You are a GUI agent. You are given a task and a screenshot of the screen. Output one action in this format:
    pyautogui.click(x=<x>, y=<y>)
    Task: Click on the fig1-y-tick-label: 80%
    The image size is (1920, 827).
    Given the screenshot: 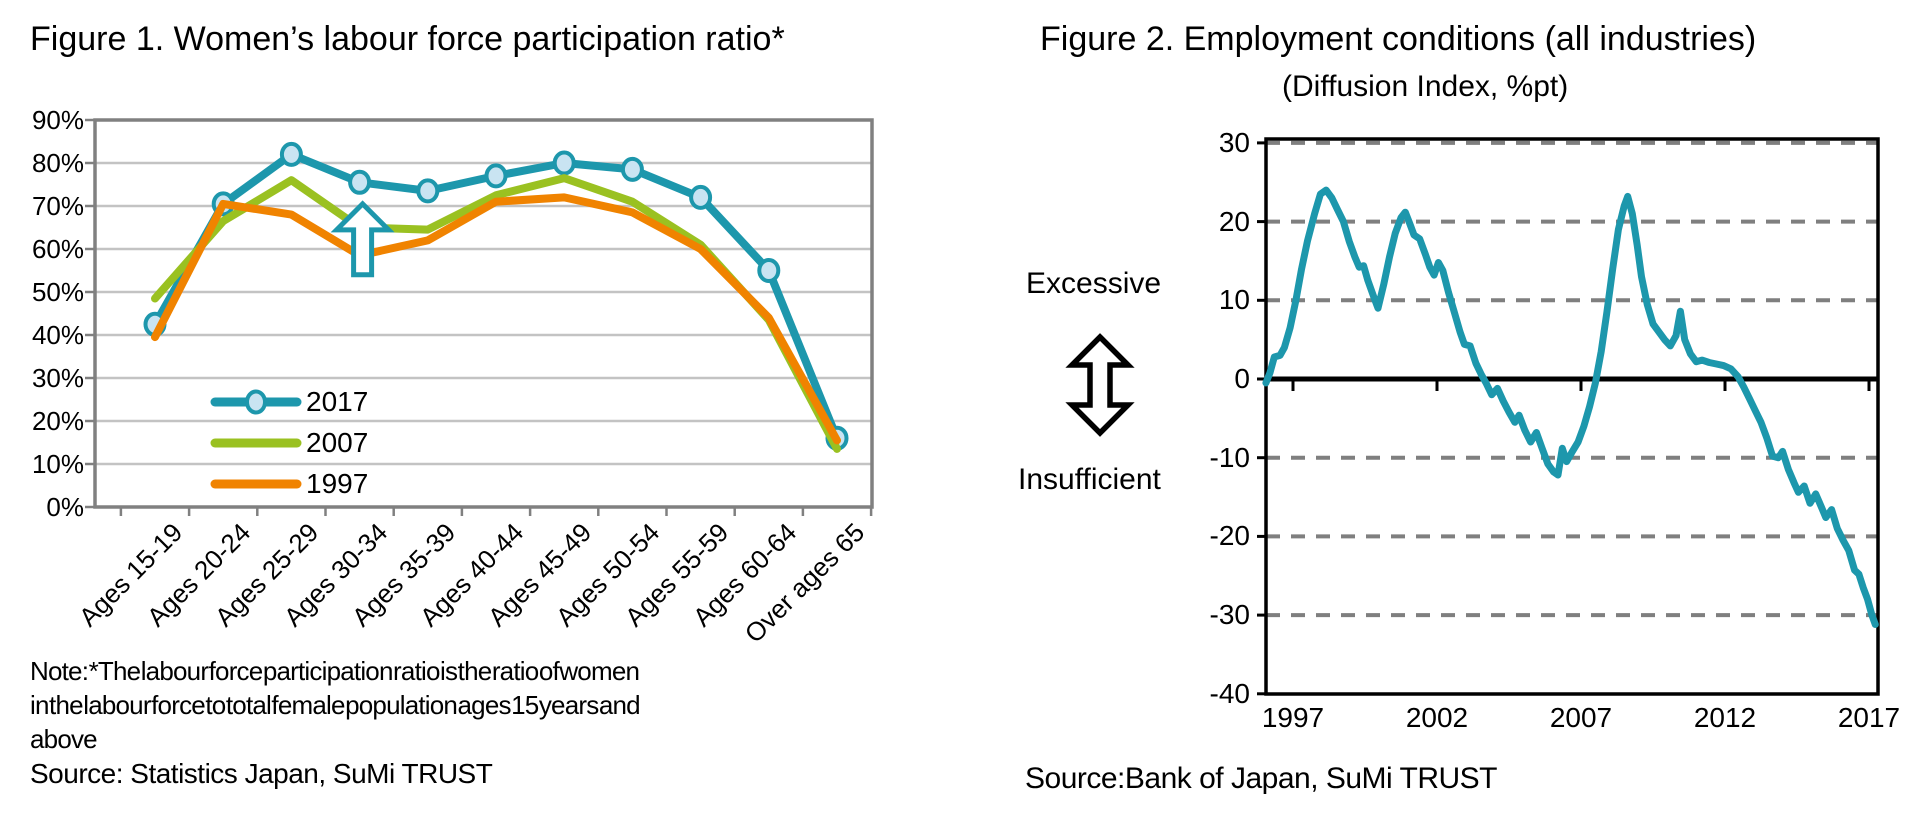 What is the action you would take?
    pyautogui.click(x=57, y=163)
    